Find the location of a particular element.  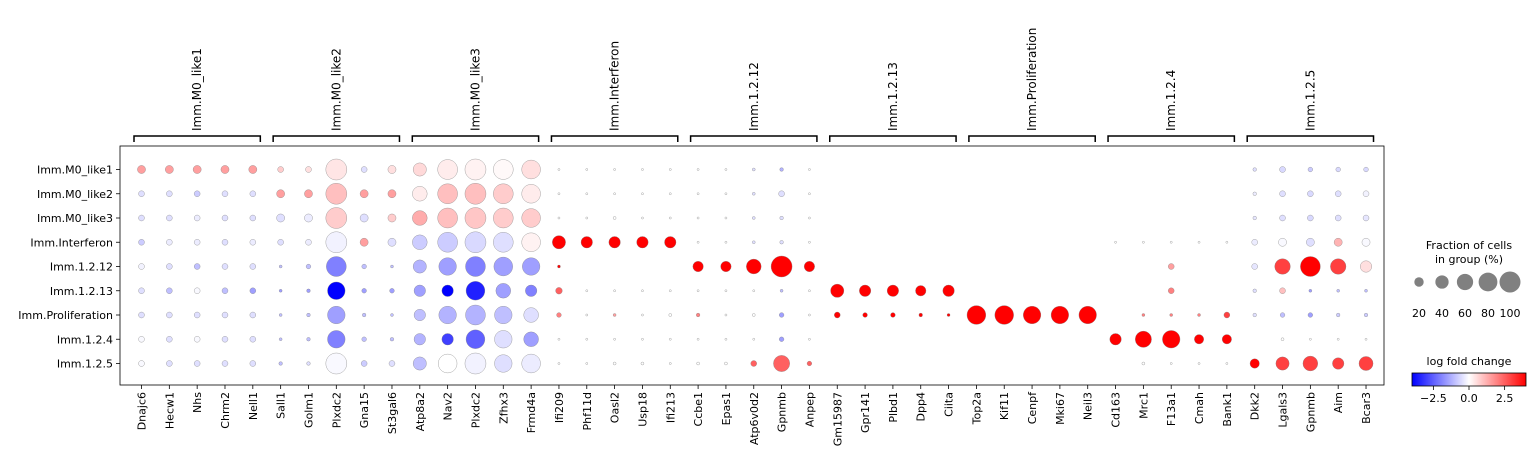

x-tick-label: Atp8a2 is located at coordinates (420, 411).